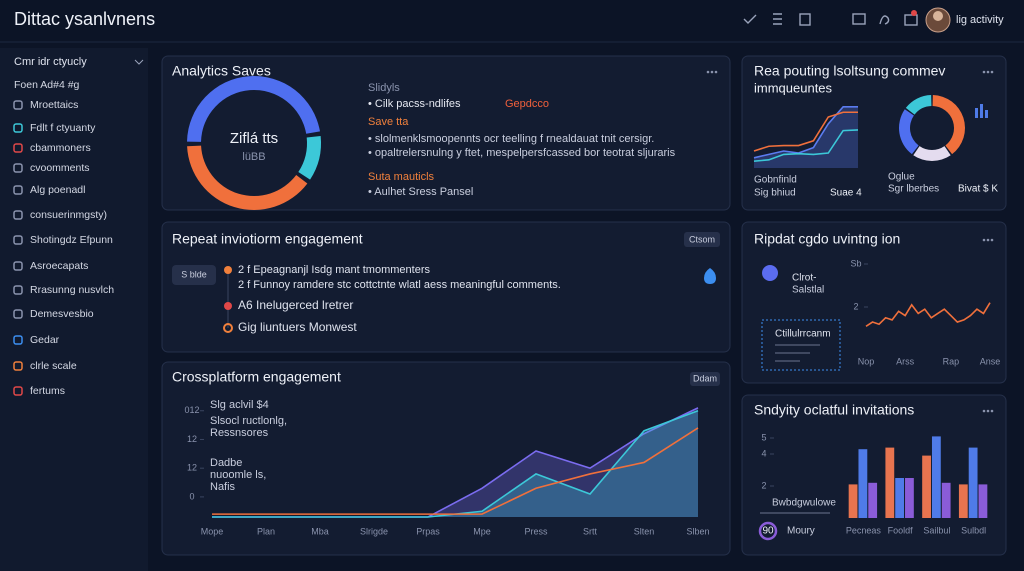 This screenshot has width=1024, height=571. I want to click on icon-chart, so click(884, 20).